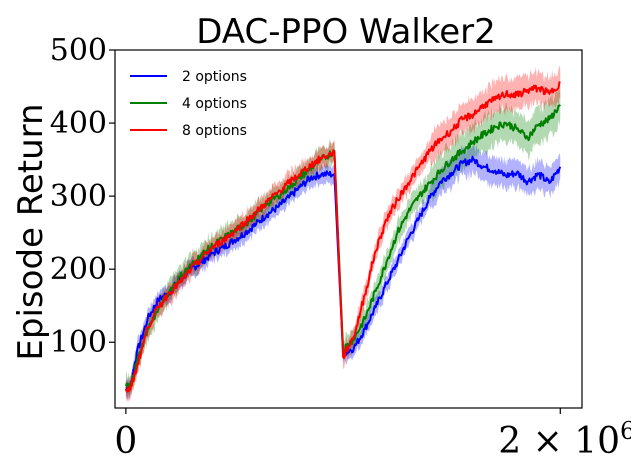 This screenshot has width=631, height=470. What do you see at coordinates (78, 196) in the screenshot?
I see `y-tick-label-300: 300` at bounding box center [78, 196].